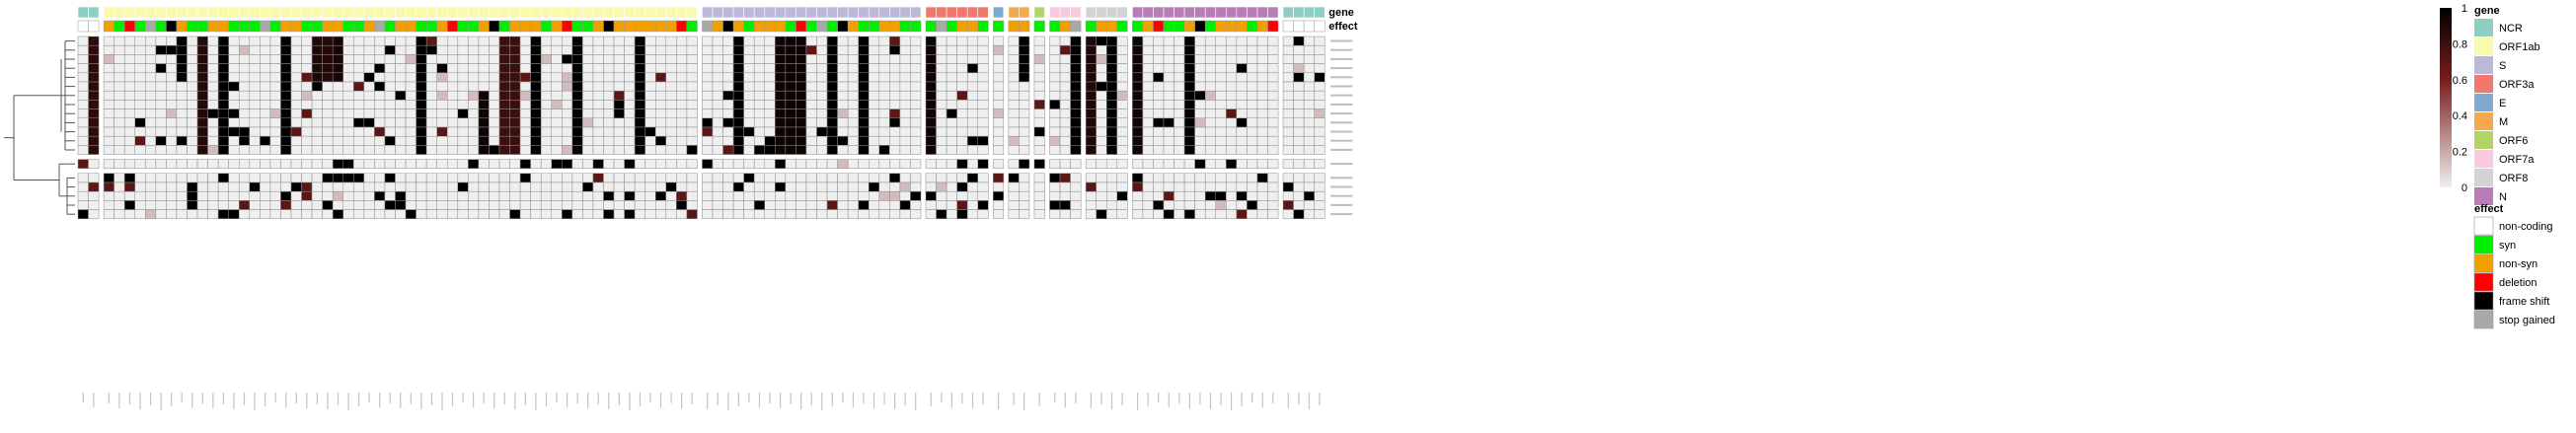 This screenshot has height=433, width=2576. What do you see at coordinates (2503, 197) in the screenshot?
I see `gene-legend-label: N` at bounding box center [2503, 197].